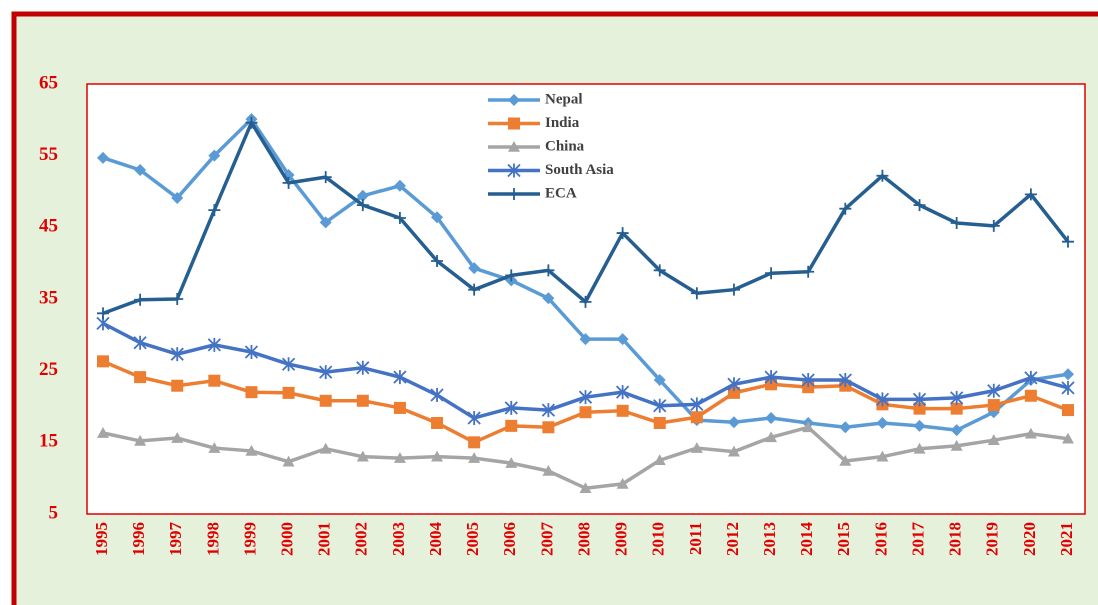 This screenshot has height=605, width=1098. What do you see at coordinates (695, 538) in the screenshot?
I see `x-tick-label: 2011` at bounding box center [695, 538].